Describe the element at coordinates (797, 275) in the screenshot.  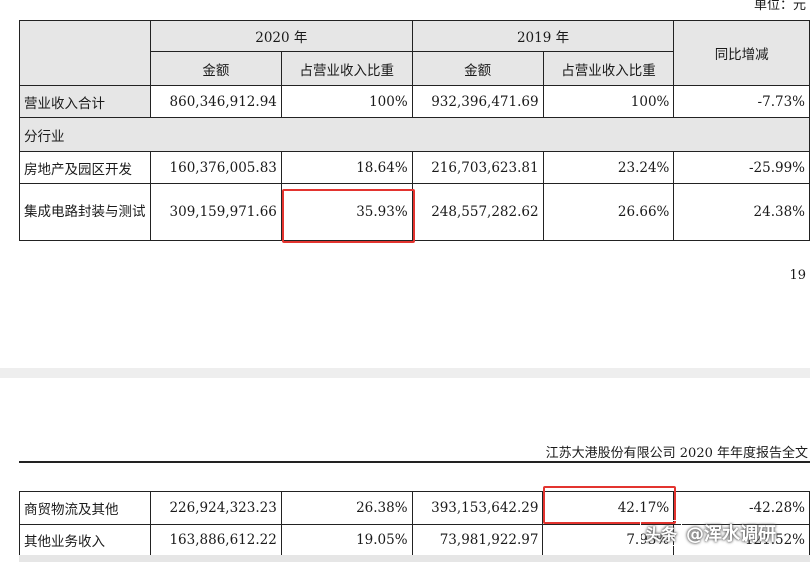
I see `page-number: 19` at that location.